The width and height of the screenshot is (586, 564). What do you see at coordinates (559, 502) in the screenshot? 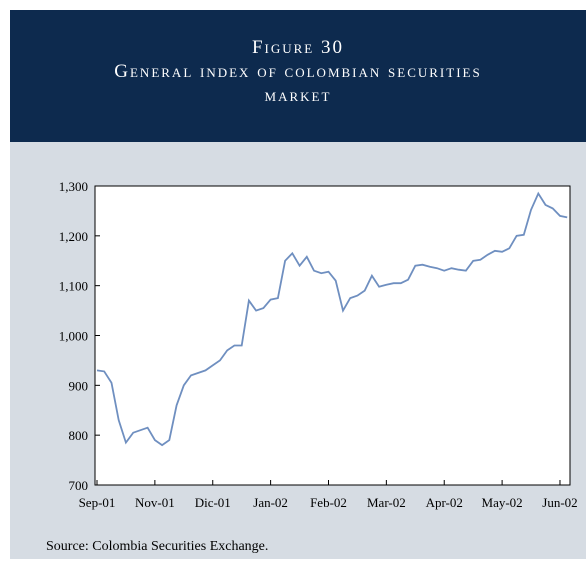
I see `x-tick-label: Jun-02` at bounding box center [559, 502].